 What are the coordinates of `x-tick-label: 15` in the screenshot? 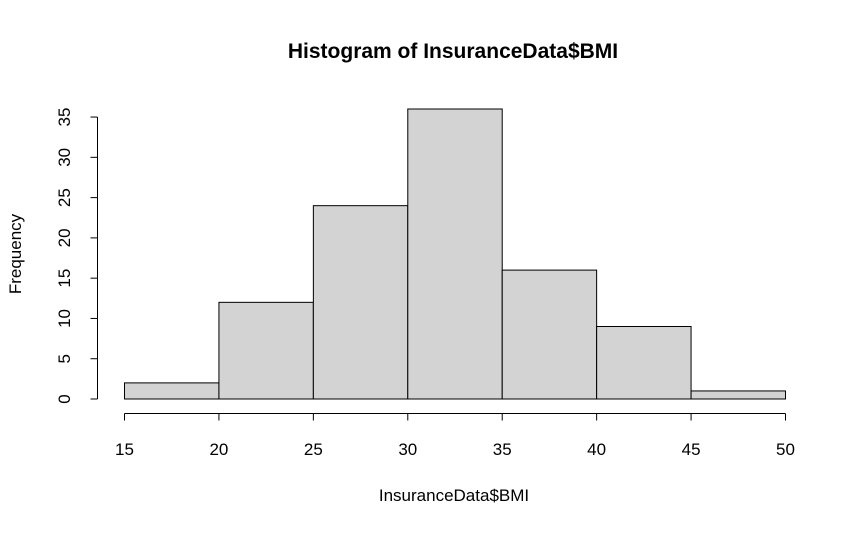 It's located at (124, 449).